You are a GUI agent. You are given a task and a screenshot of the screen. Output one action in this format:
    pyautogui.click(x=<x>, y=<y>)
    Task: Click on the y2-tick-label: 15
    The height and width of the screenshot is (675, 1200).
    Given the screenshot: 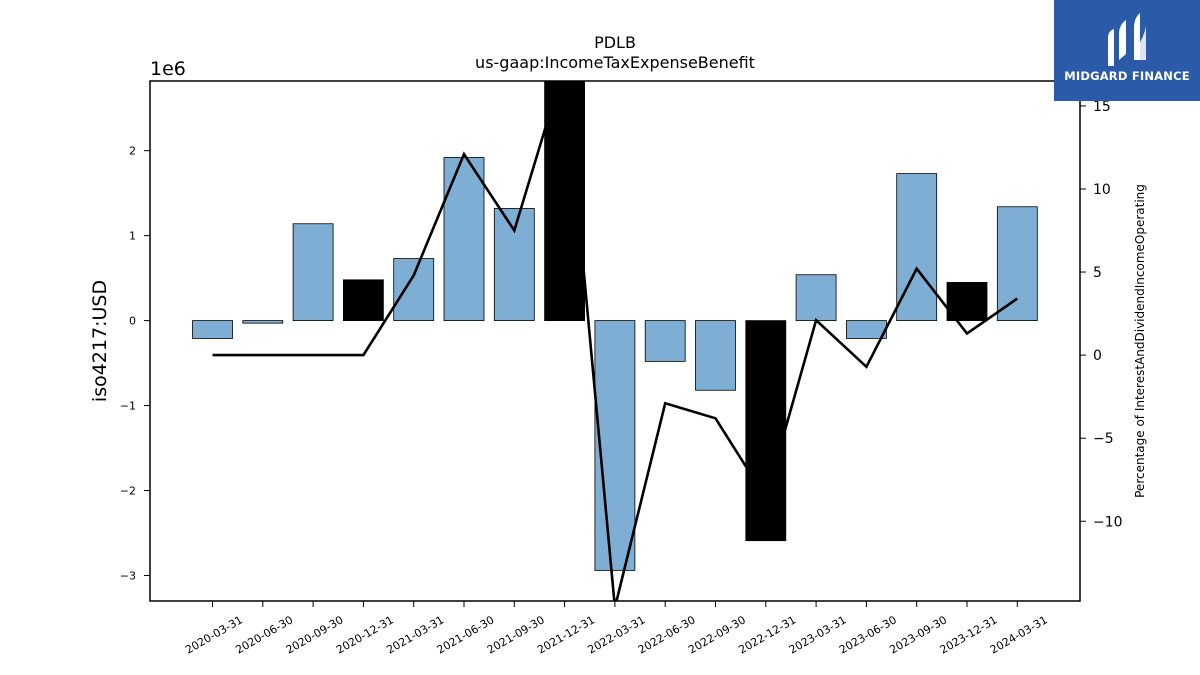 What is the action you would take?
    pyautogui.click(x=1102, y=107)
    